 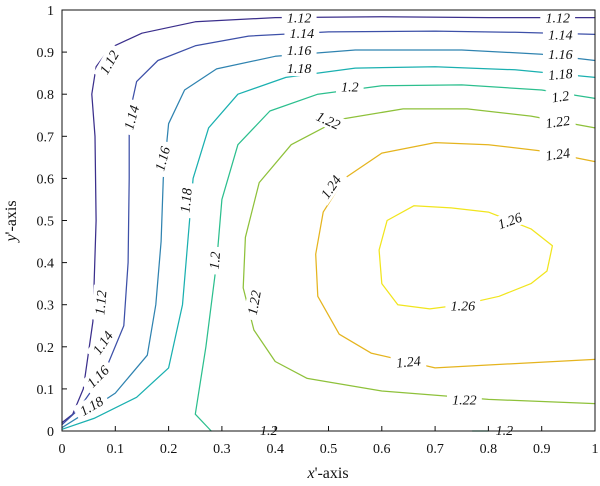 I want to click on x-tick-label: 0.2, so click(x=169, y=449).